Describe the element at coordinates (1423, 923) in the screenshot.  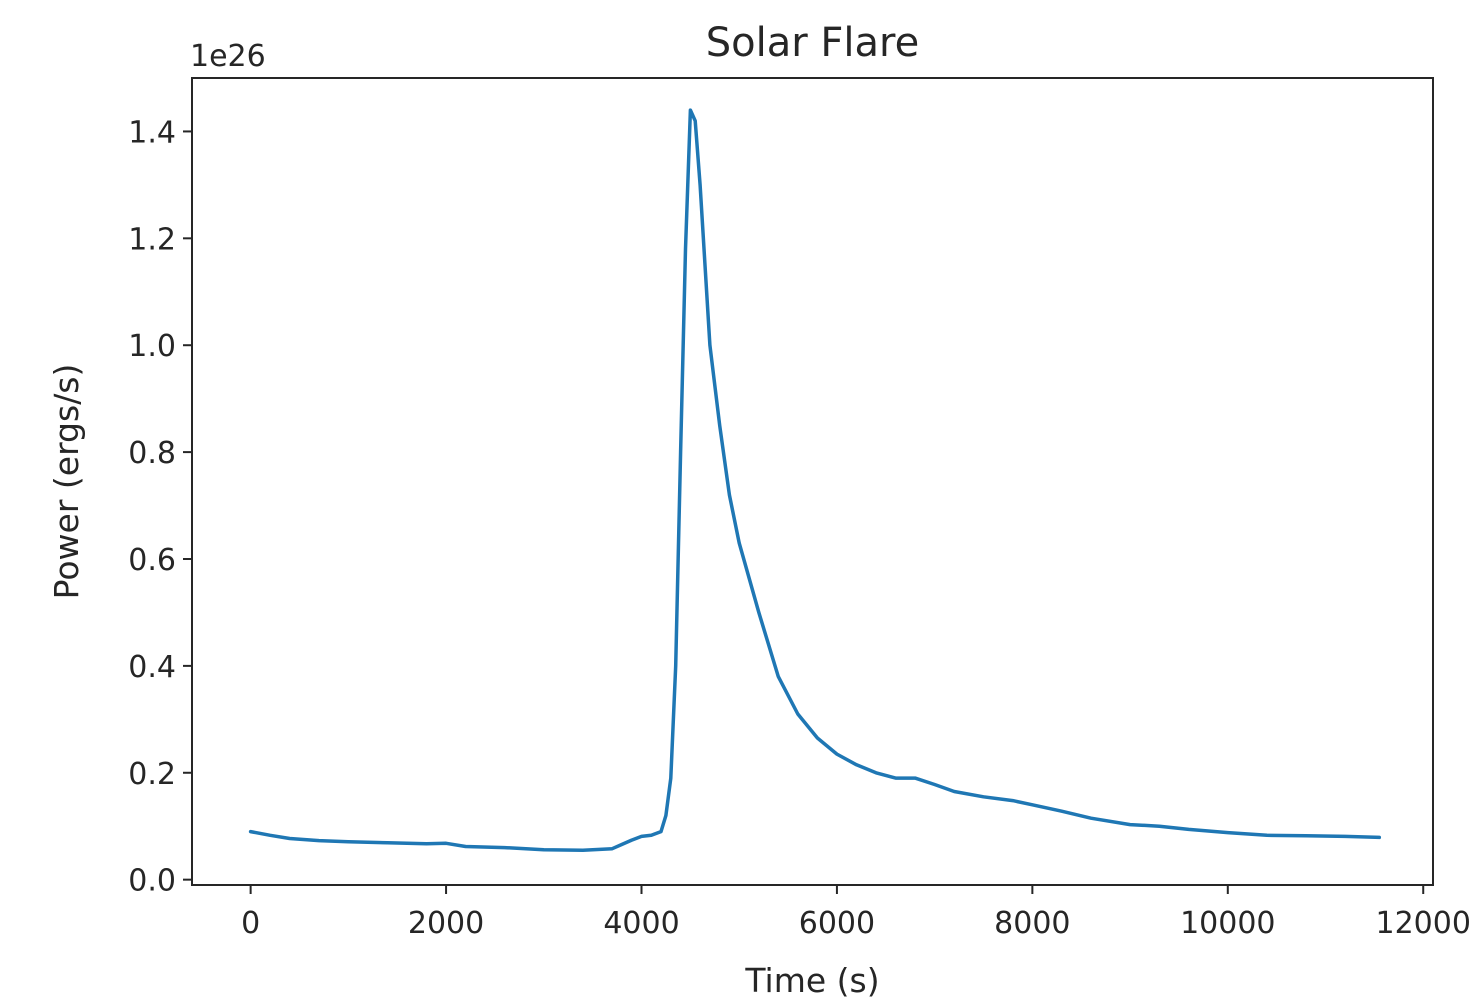
I see `x-tick-label: 12000` at that location.